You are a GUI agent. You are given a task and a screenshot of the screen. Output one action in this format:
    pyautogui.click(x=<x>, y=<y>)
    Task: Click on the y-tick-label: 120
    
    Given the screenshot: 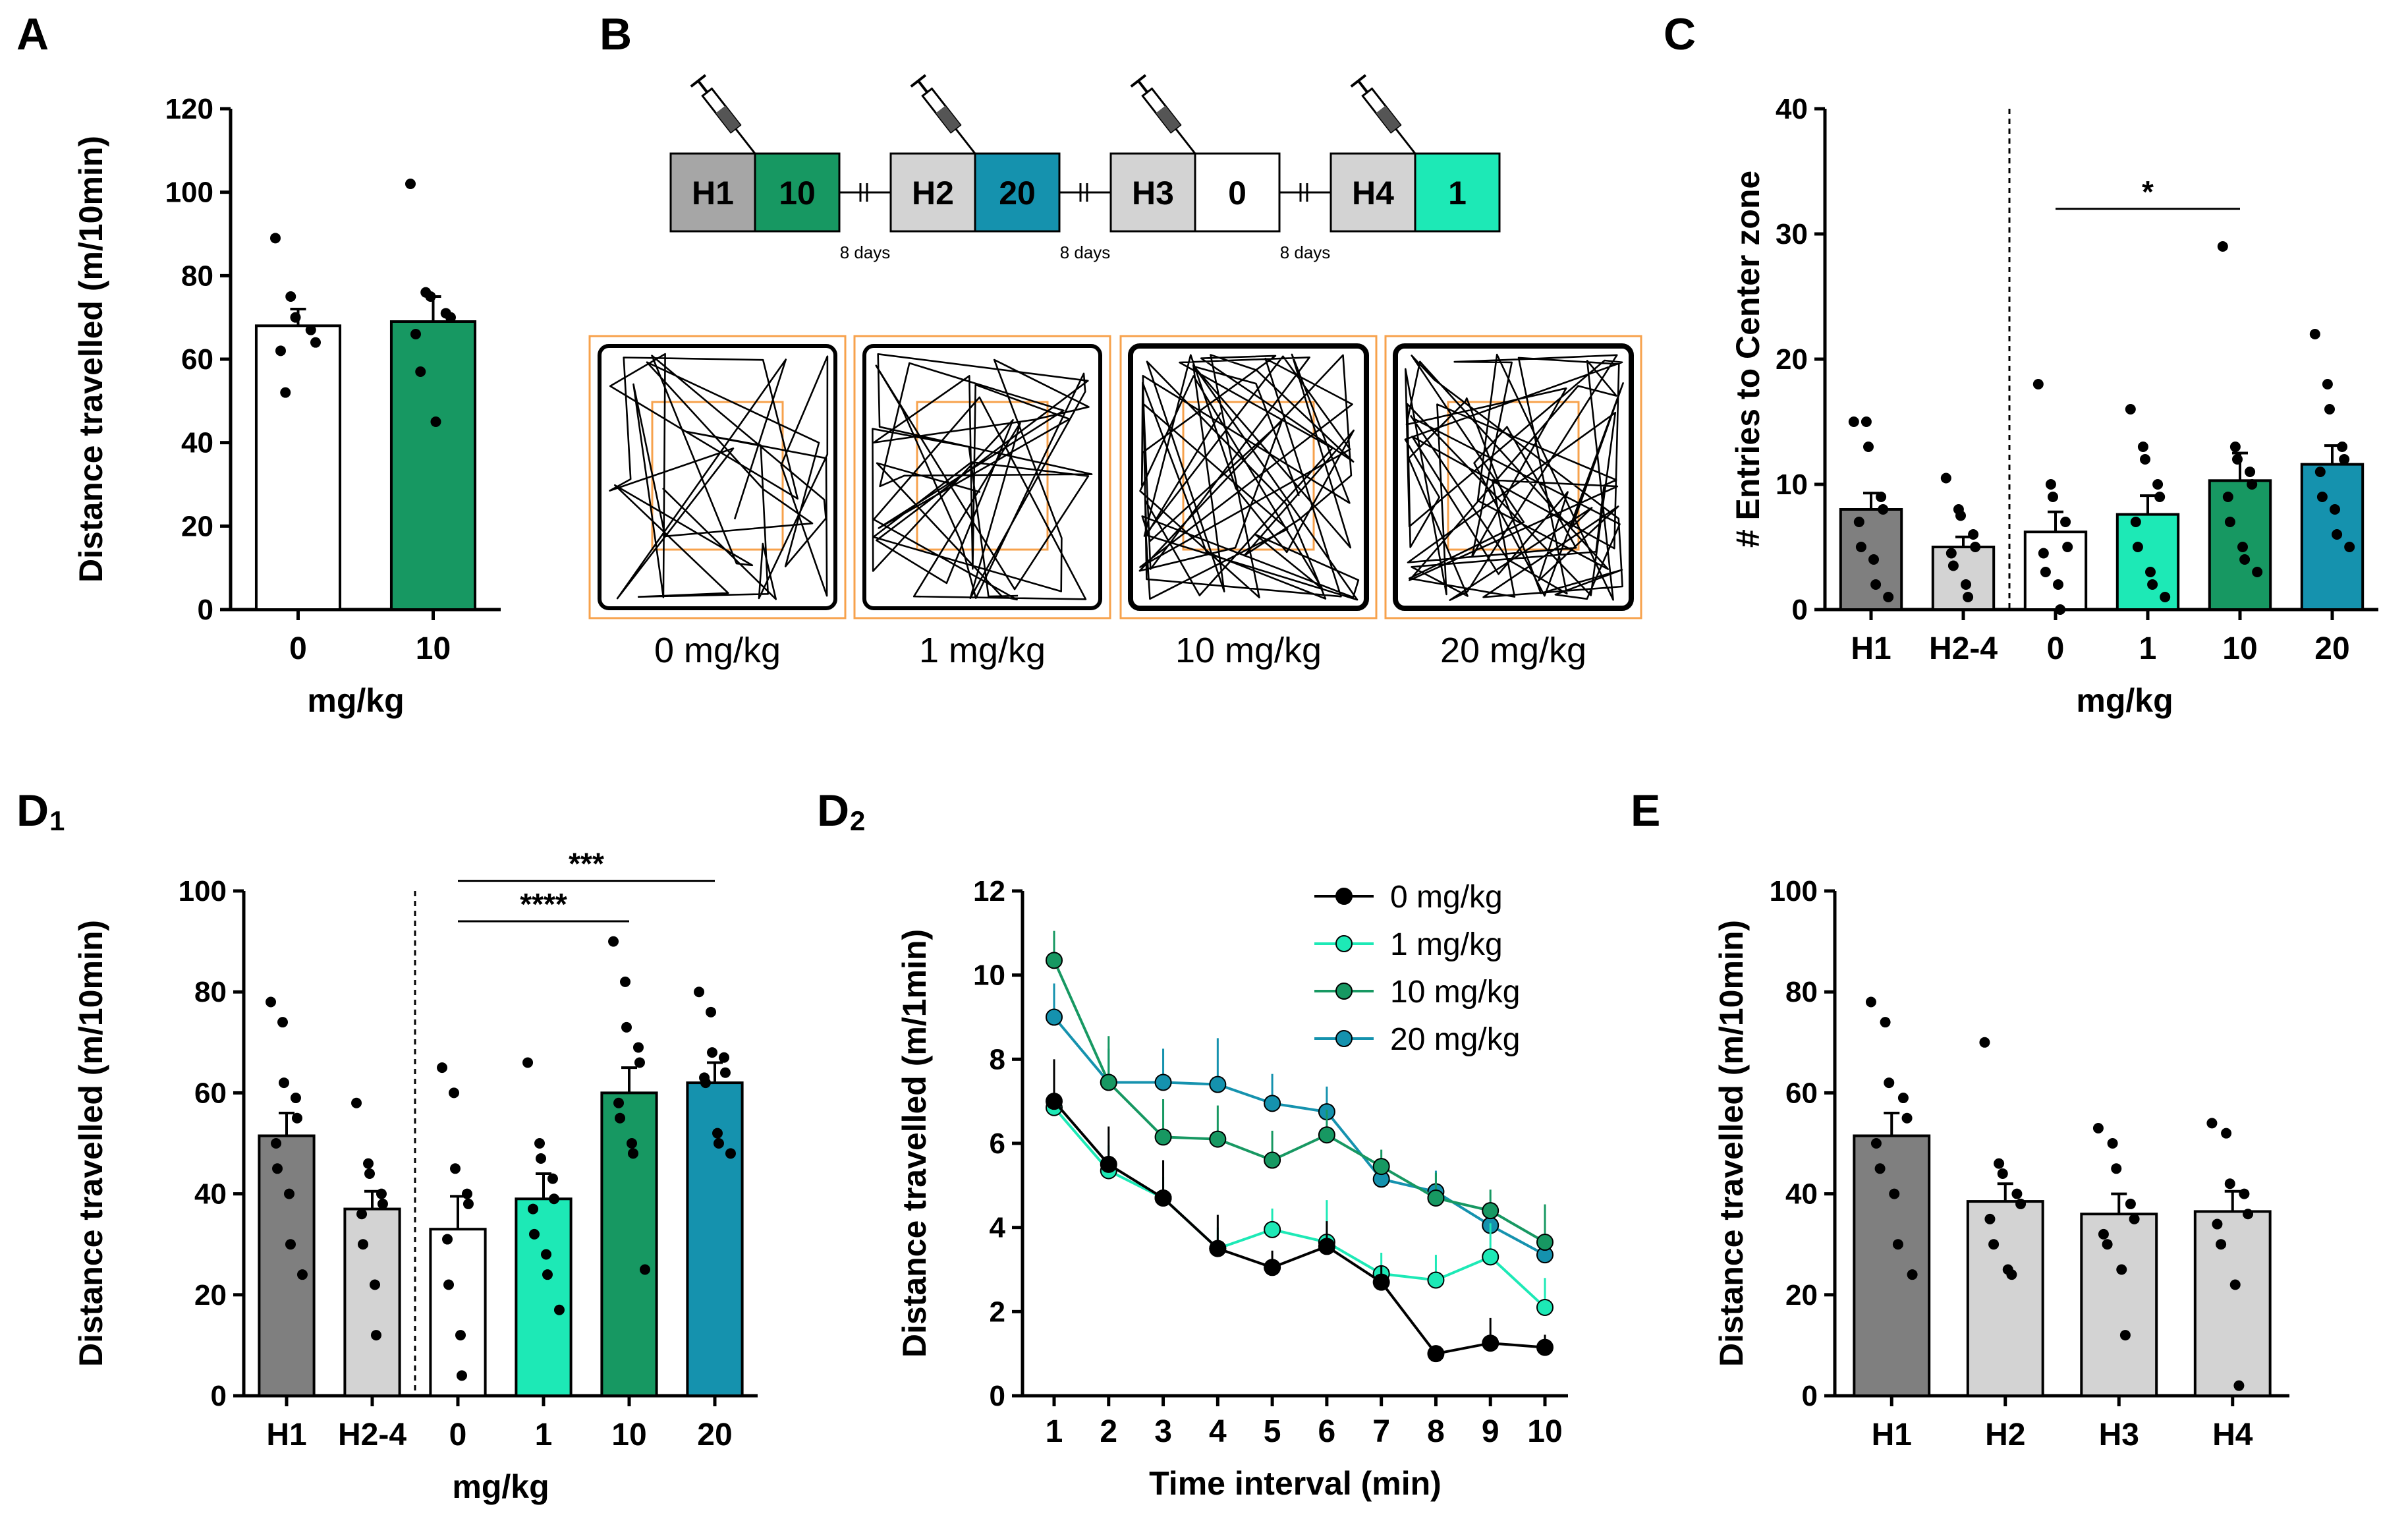 What is the action you would take?
    pyautogui.click(x=189, y=109)
    